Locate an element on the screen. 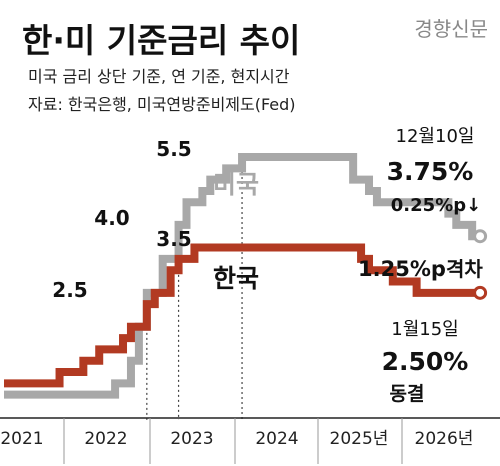  series-end-point-kr is located at coordinates (480, 292).